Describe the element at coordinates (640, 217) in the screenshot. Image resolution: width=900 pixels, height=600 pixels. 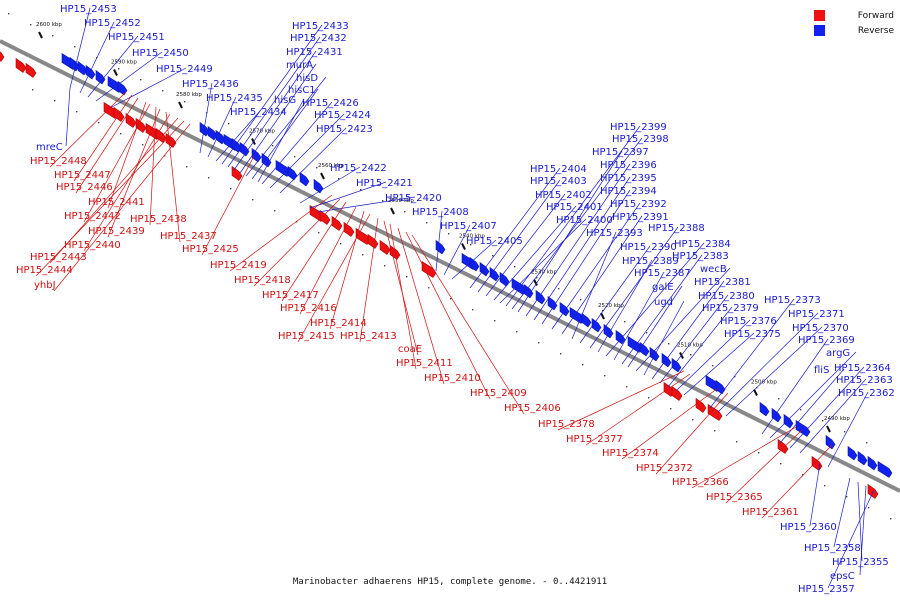
I see `gene-label: HP15_2391` at that location.